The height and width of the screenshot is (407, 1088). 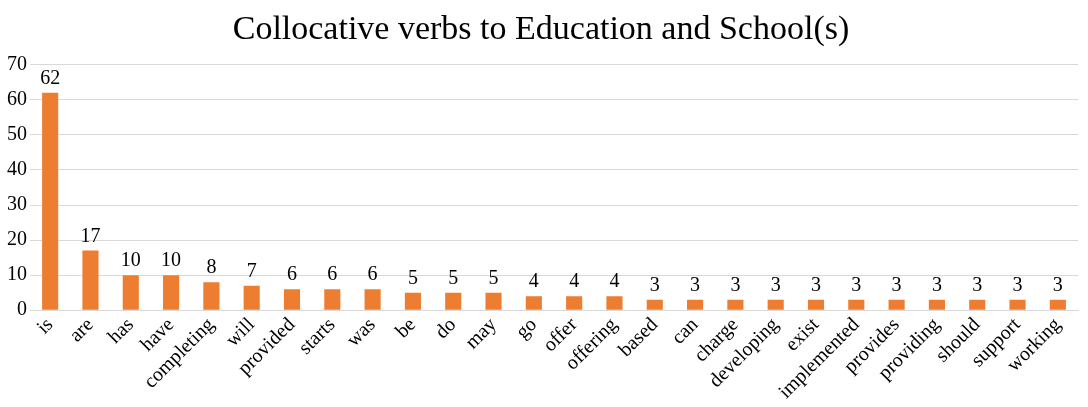 I want to click on x-tick-label: be, so click(x=405, y=327).